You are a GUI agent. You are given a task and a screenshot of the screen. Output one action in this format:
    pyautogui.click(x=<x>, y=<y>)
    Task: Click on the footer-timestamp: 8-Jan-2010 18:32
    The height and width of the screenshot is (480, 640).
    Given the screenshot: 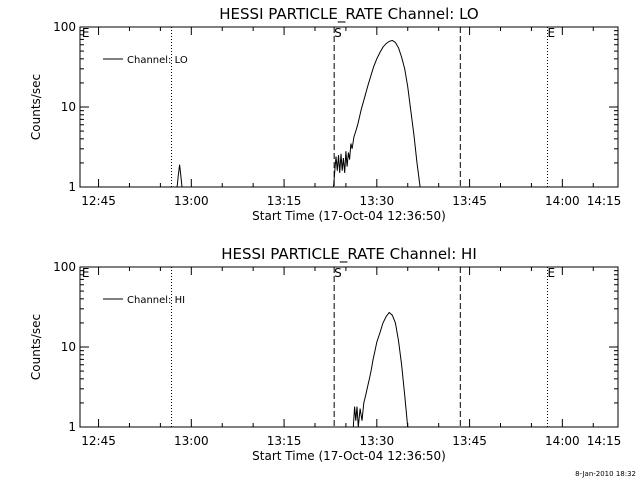 What is the action you would take?
    pyautogui.click(x=605, y=474)
    